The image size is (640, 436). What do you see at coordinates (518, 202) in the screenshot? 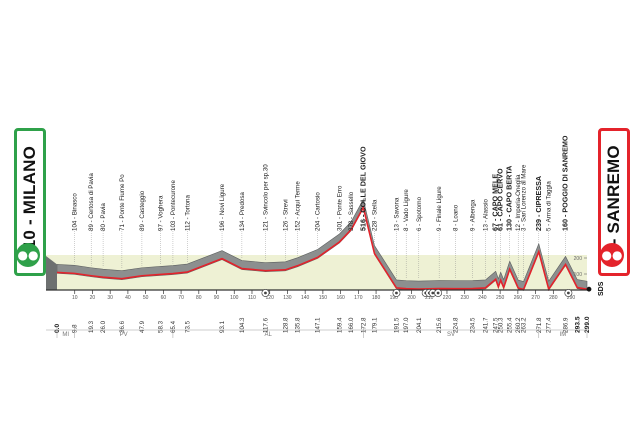
I see `place-label: 12 - Imperia-Oneglia` at bounding box center [518, 202].